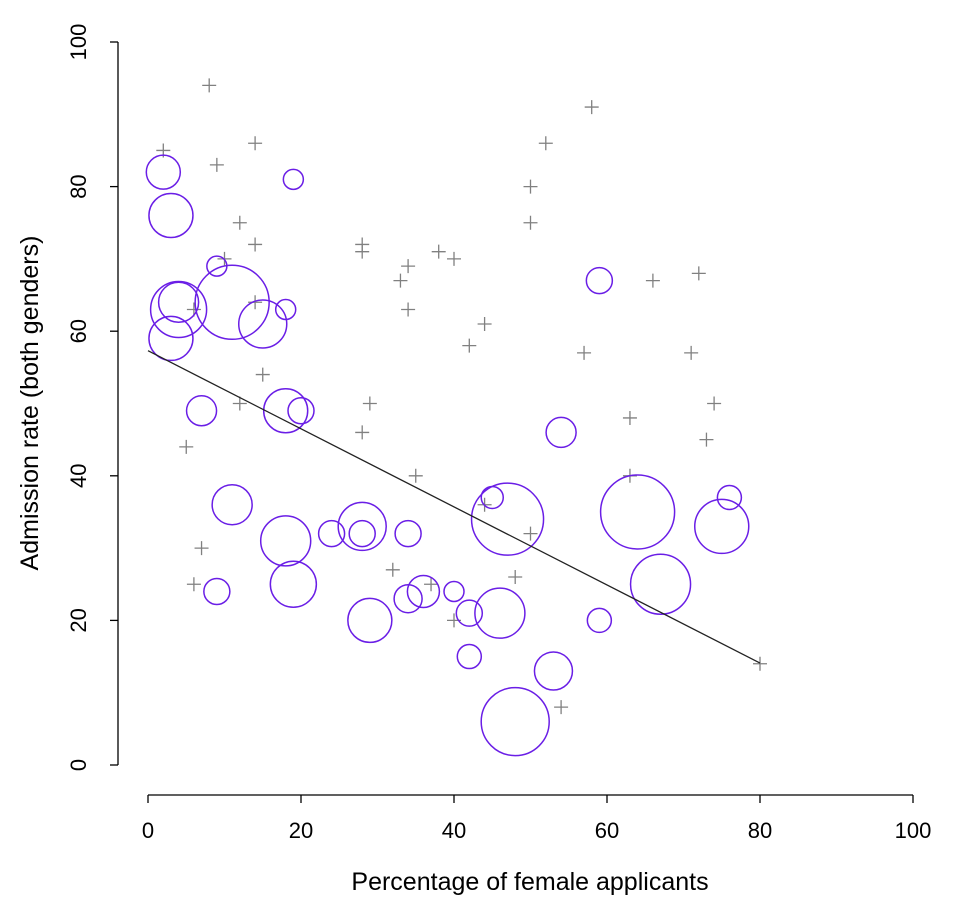 Image resolution: width=962 pixels, height=924 pixels. Describe the element at coordinates (78, 765) in the screenshot. I see `y-tick-label: 0` at that location.